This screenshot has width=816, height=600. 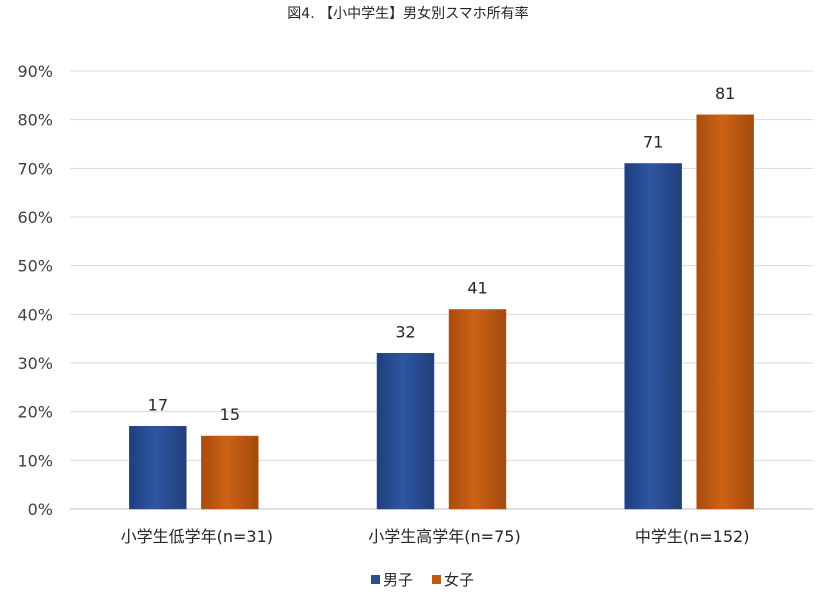 I want to click on y-tick-label: 90%, so click(x=35, y=71).